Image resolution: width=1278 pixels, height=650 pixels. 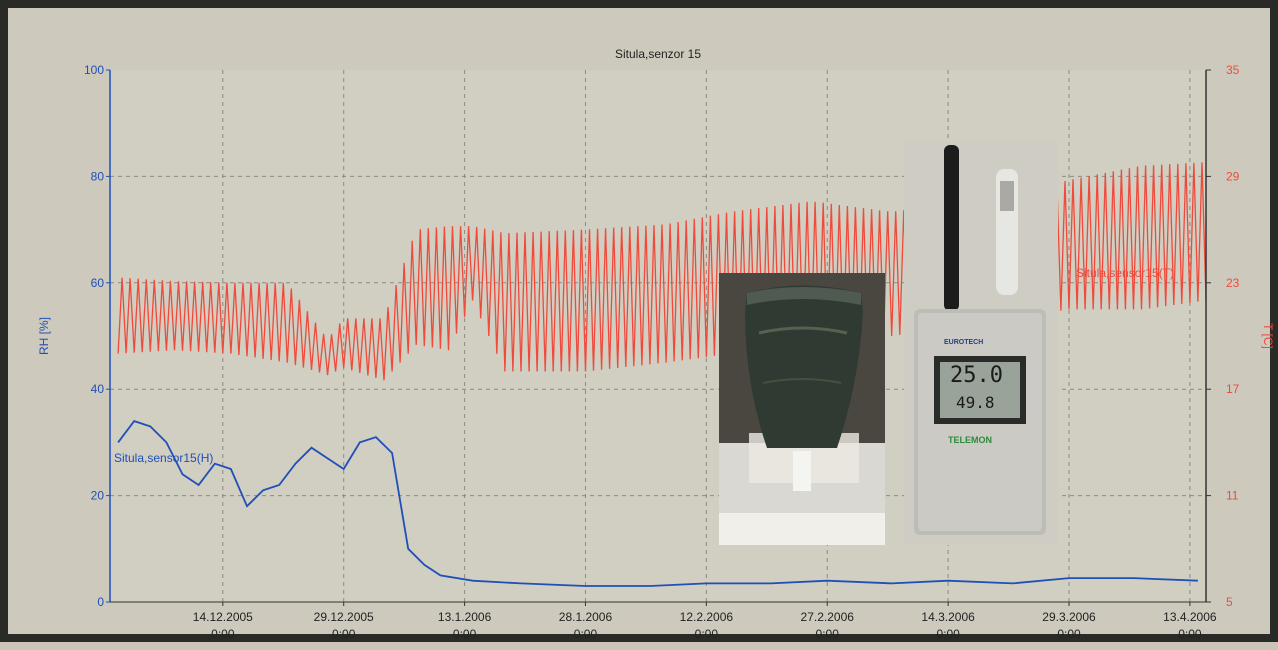 What do you see at coordinates (828, 617) in the screenshot?
I see `x-tick-date-label: 27.2.2006` at bounding box center [828, 617].